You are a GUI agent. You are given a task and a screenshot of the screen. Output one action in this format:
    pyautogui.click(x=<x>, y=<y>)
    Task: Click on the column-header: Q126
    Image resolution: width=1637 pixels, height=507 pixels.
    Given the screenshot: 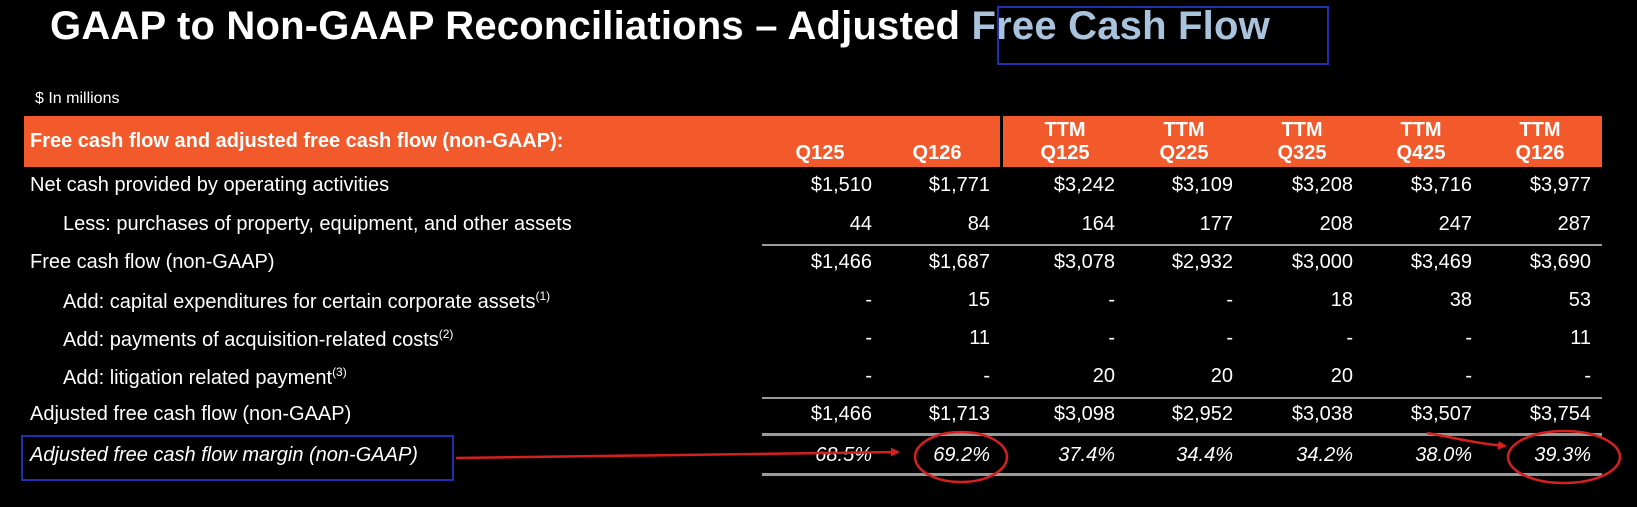 What is the action you would take?
    pyautogui.click(x=937, y=153)
    